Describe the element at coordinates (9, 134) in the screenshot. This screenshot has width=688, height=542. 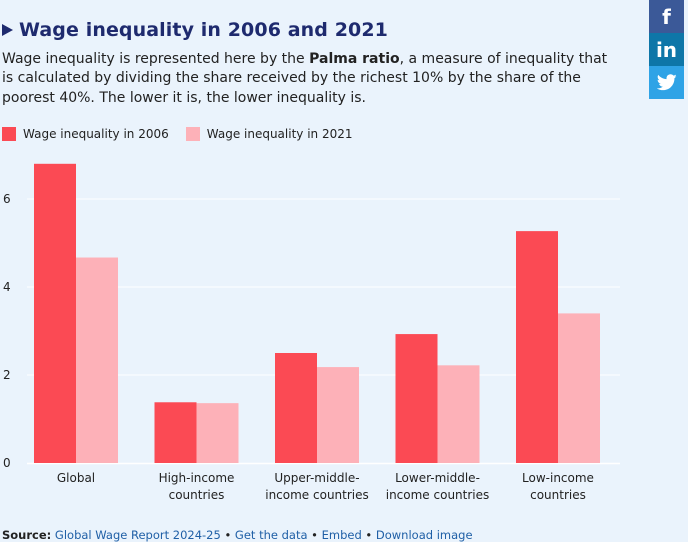
I see `legend-swatch-2006` at that location.